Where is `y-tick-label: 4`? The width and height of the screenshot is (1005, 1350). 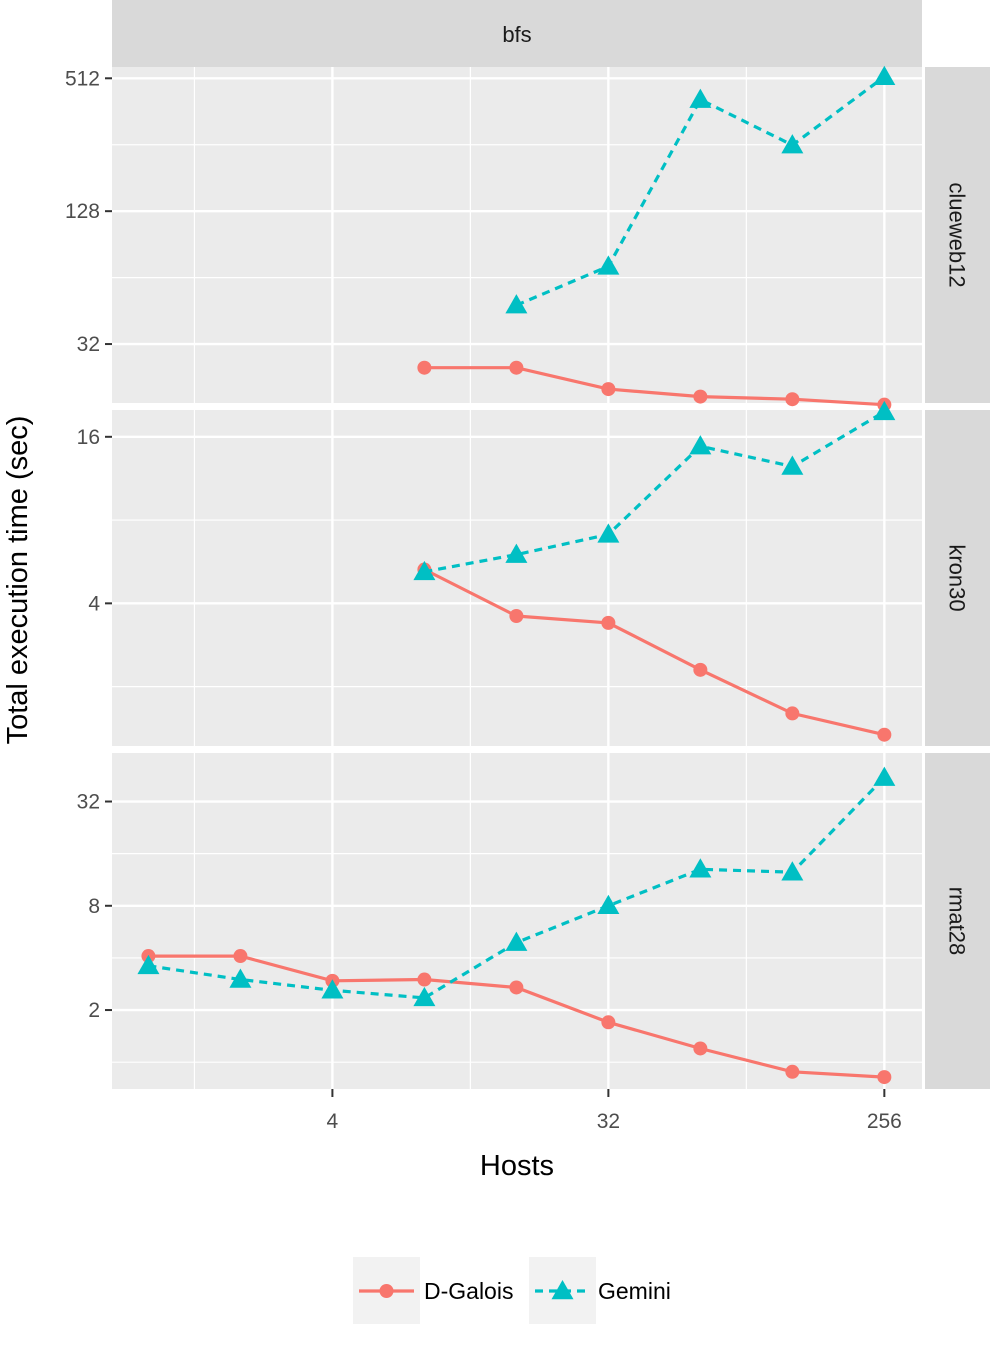
y-tick-label: 4 is located at coordinates (94, 603).